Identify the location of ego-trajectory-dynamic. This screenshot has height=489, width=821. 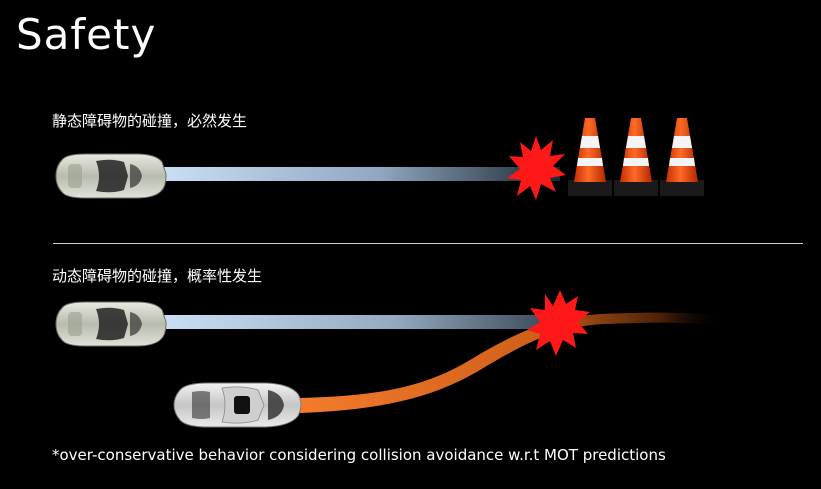
(355, 322).